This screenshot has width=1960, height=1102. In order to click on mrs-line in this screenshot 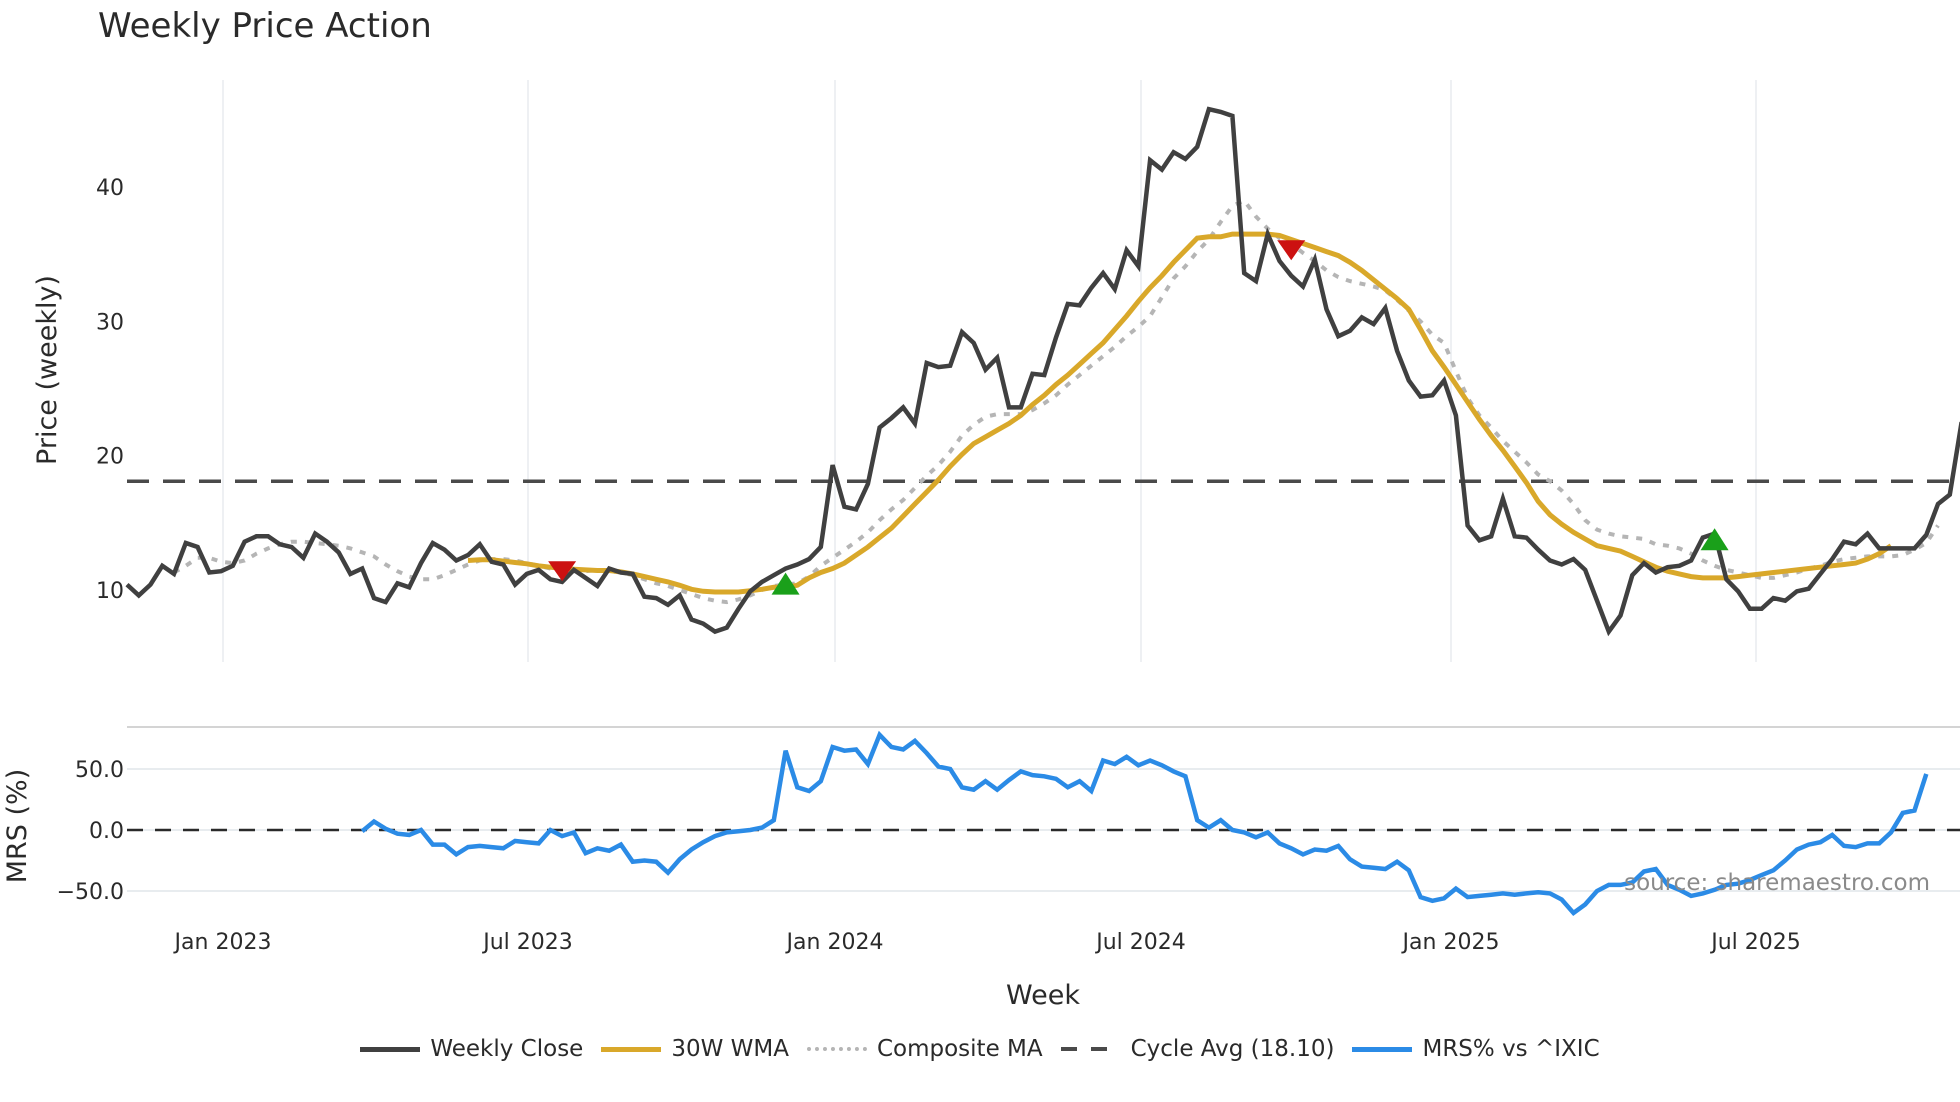, I will do `click(1144, 823)`.